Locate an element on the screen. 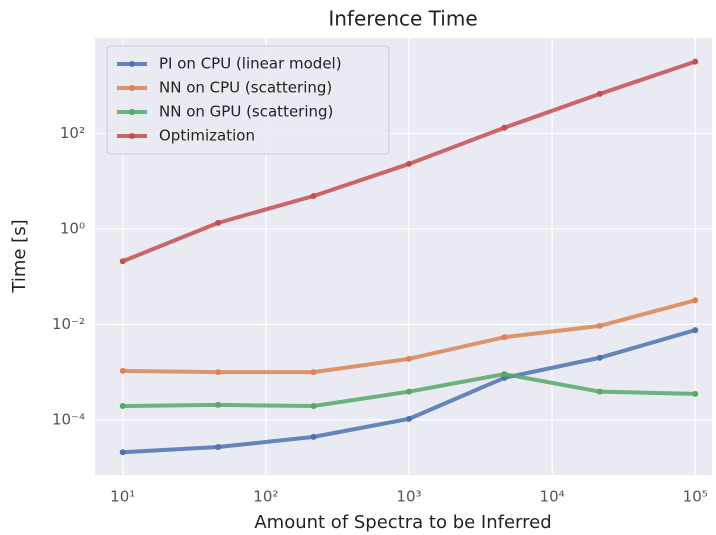  y-axis-label: Time [s] is located at coordinates (19, 256).